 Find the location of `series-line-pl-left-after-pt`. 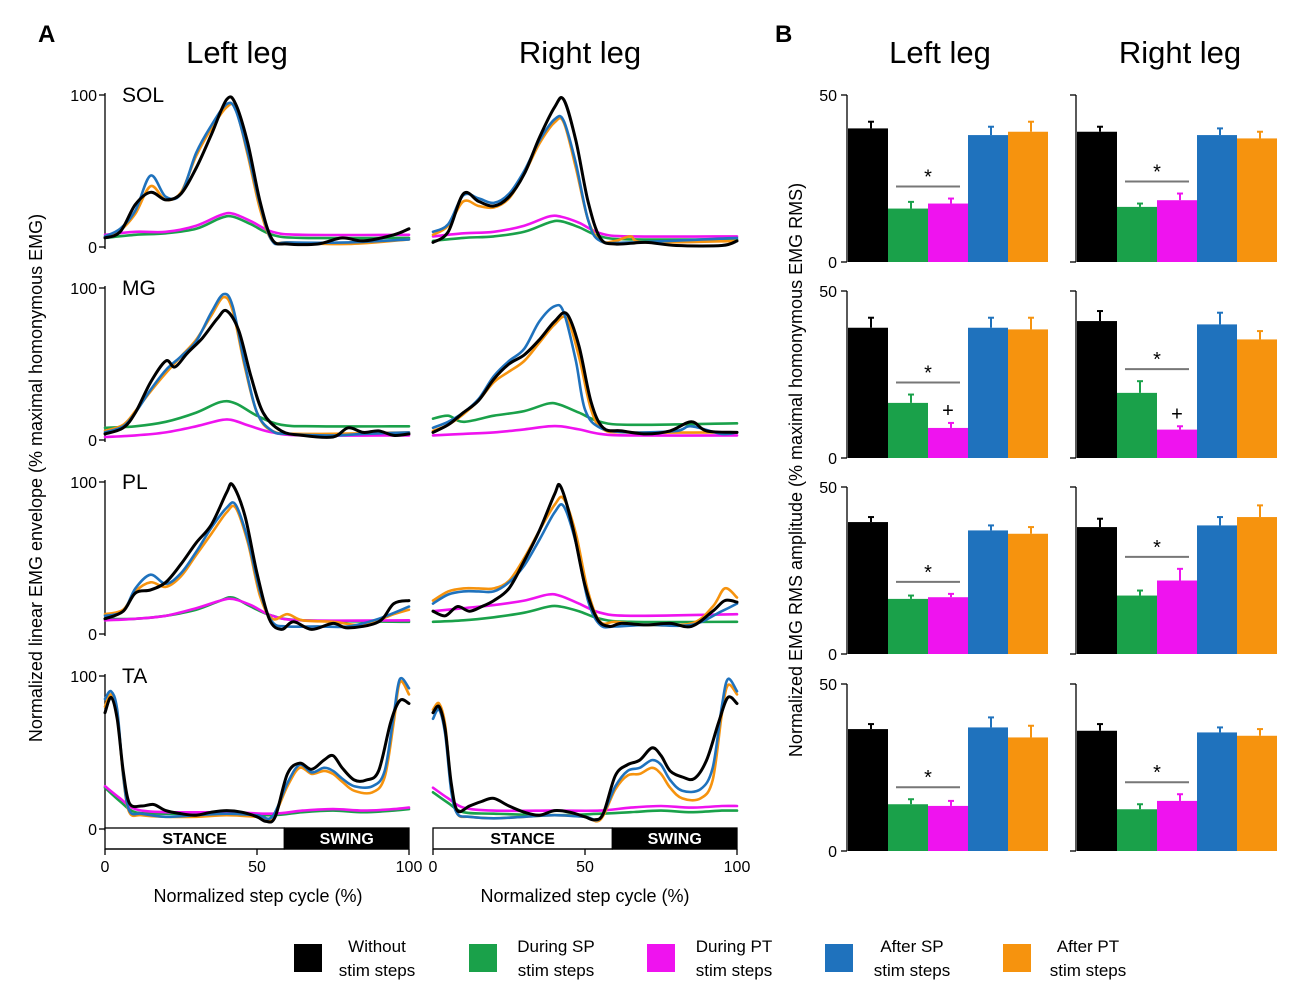

series-line-pl-left-after-pt is located at coordinates (257, 565).